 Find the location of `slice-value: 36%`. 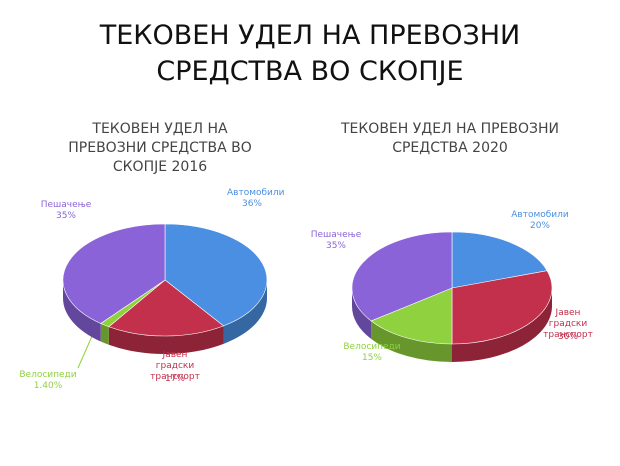

slice-value: 36% is located at coordinates (251, 204).